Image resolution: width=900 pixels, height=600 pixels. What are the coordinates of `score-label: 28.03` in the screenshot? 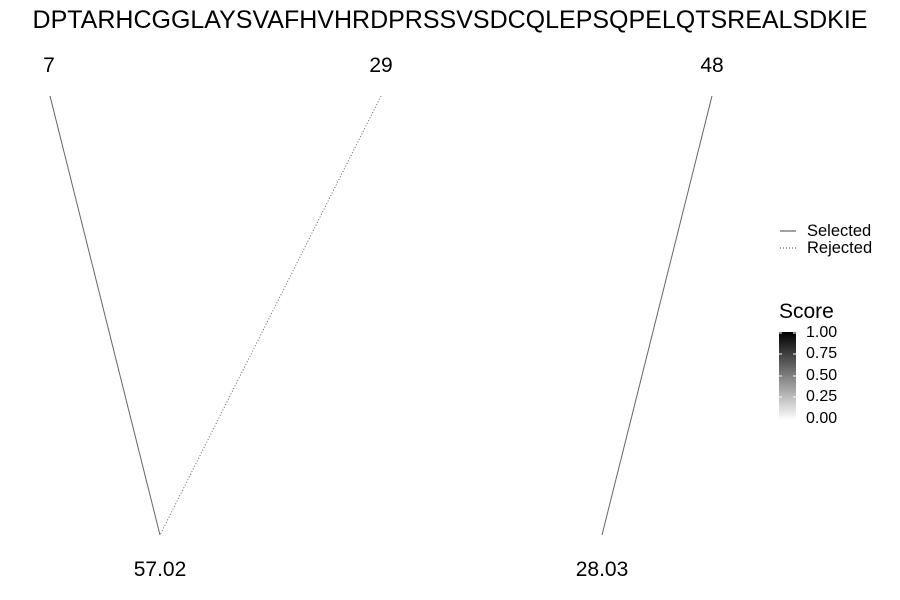 It's located at (602, 569).